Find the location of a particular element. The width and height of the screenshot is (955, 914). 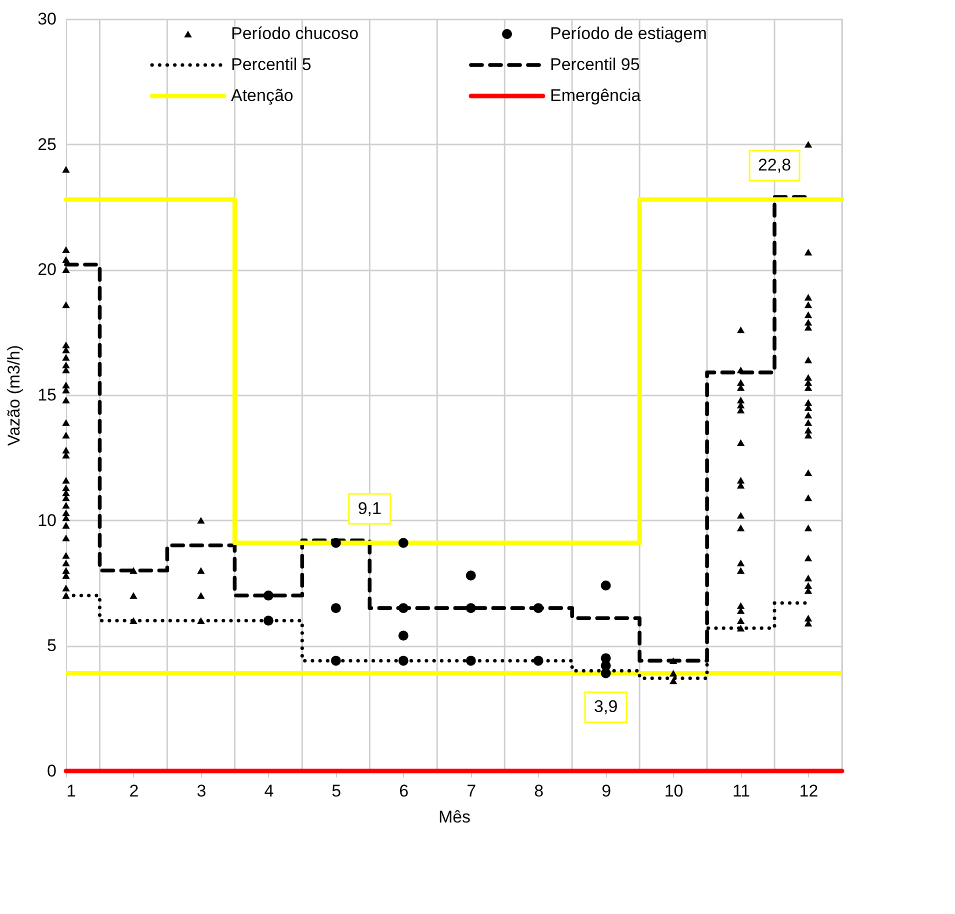

legend-label: Percentil 5 is located at coordinates (271, 64).